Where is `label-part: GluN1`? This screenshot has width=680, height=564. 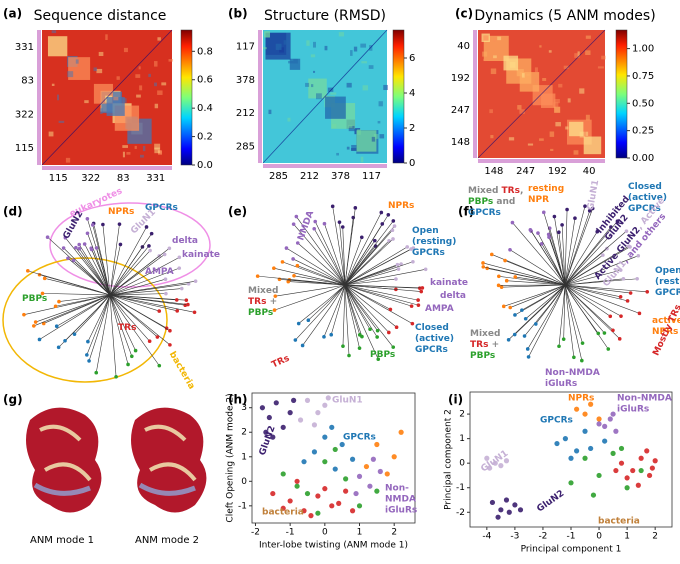 label-part: GluN1 is located at coordinates (593, 195).